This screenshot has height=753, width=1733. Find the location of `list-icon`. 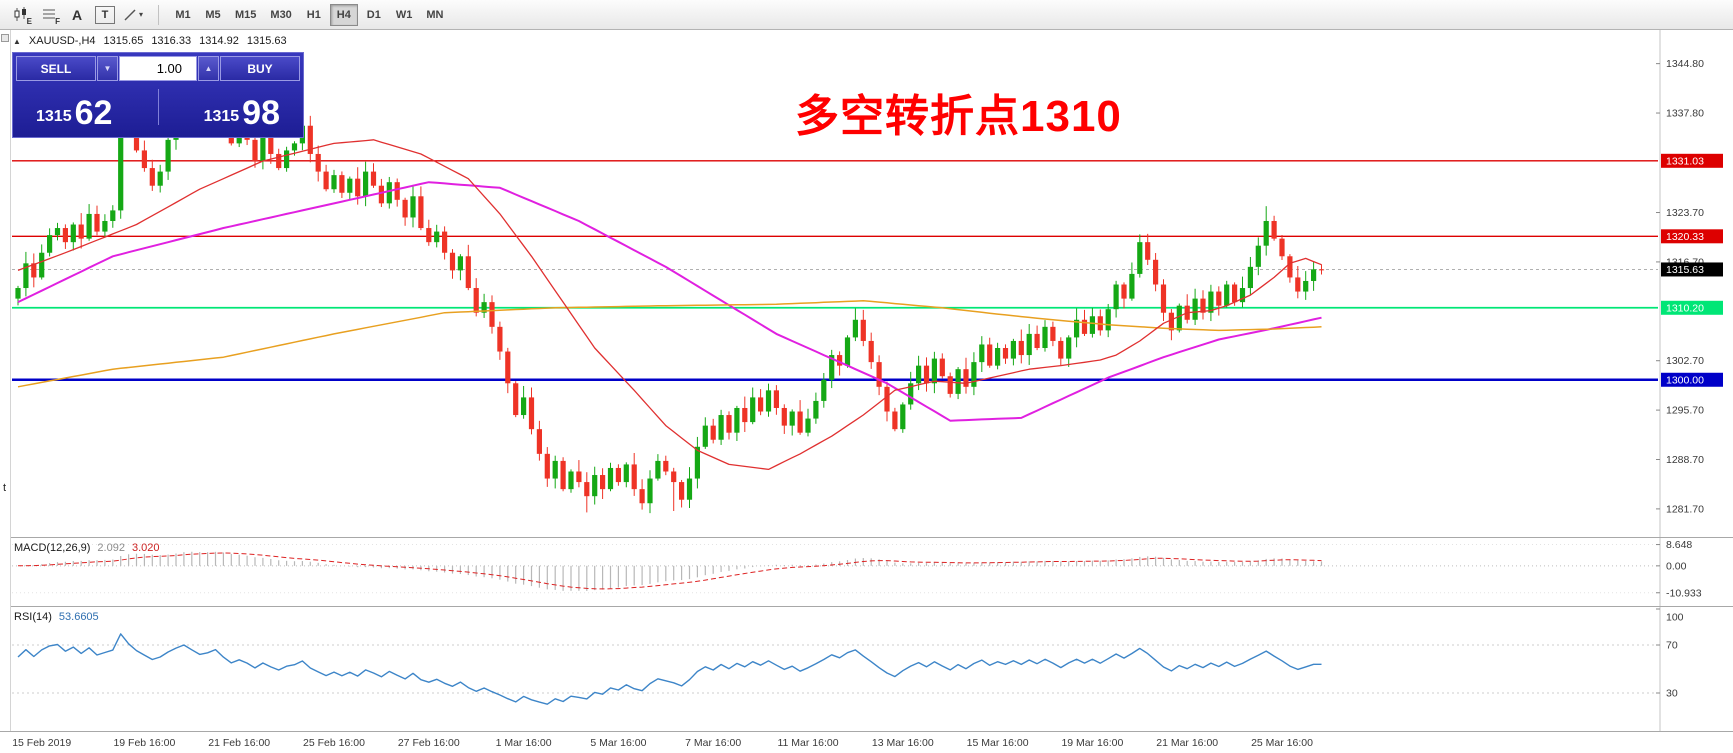

list-icon is located at coordinates (49, 14).